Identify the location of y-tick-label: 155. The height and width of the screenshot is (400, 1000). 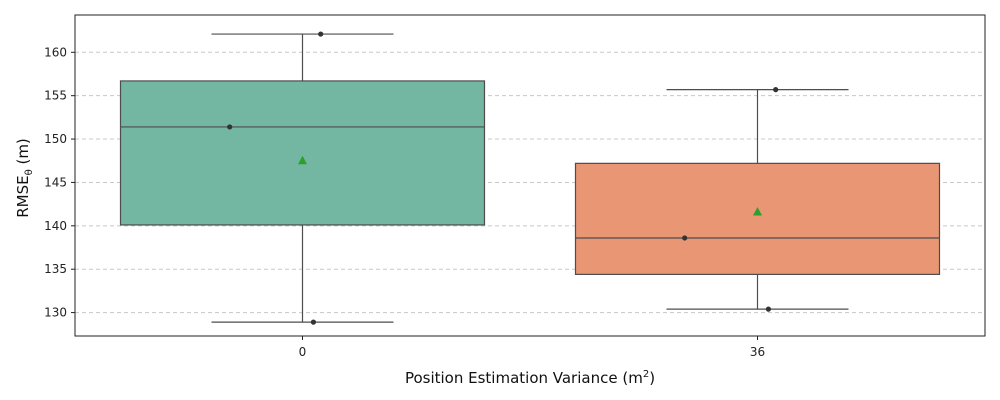
(55, 96).